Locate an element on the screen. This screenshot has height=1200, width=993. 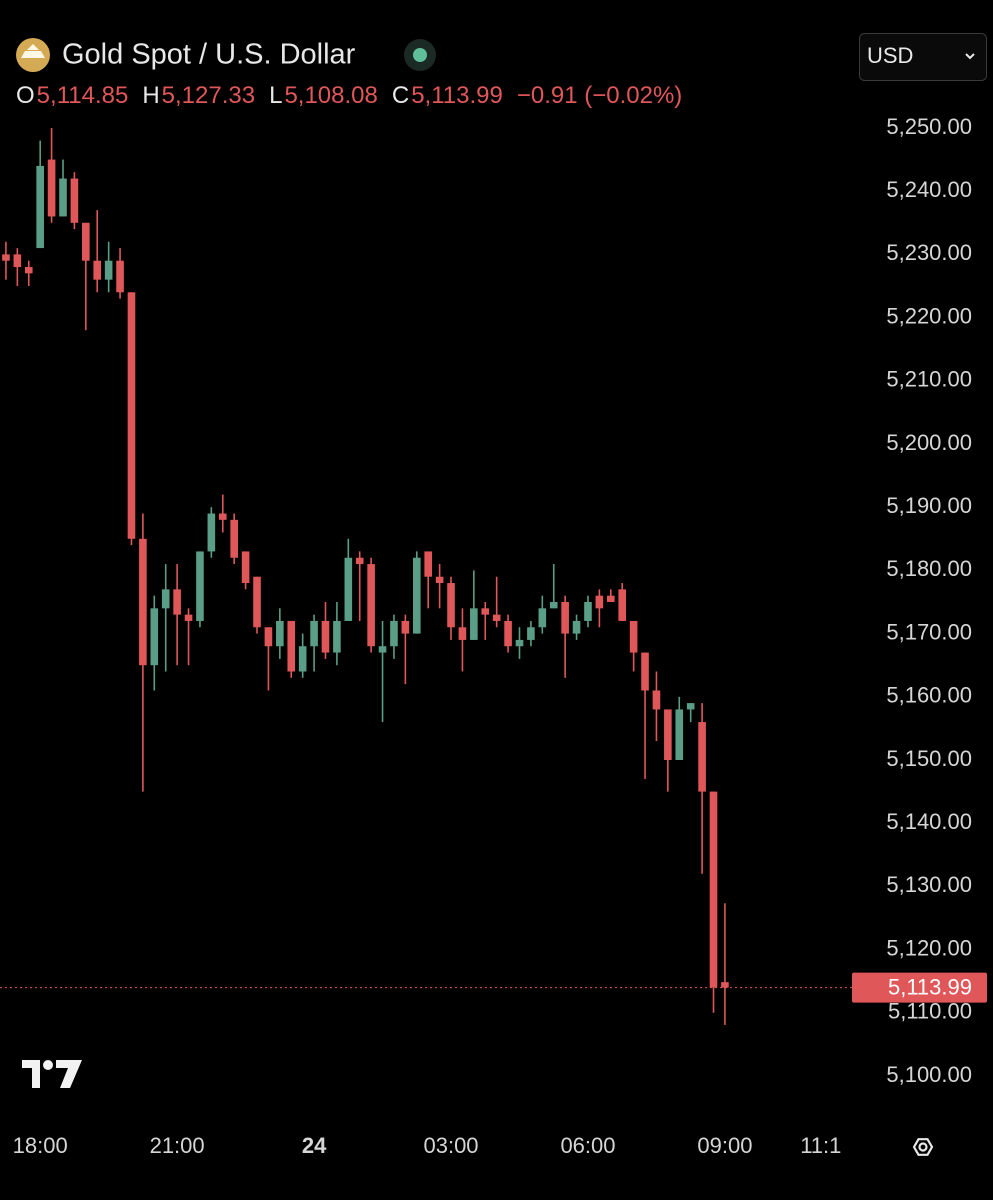
ohlc-value: 5,127.33 is located at coordinates (208, 95).